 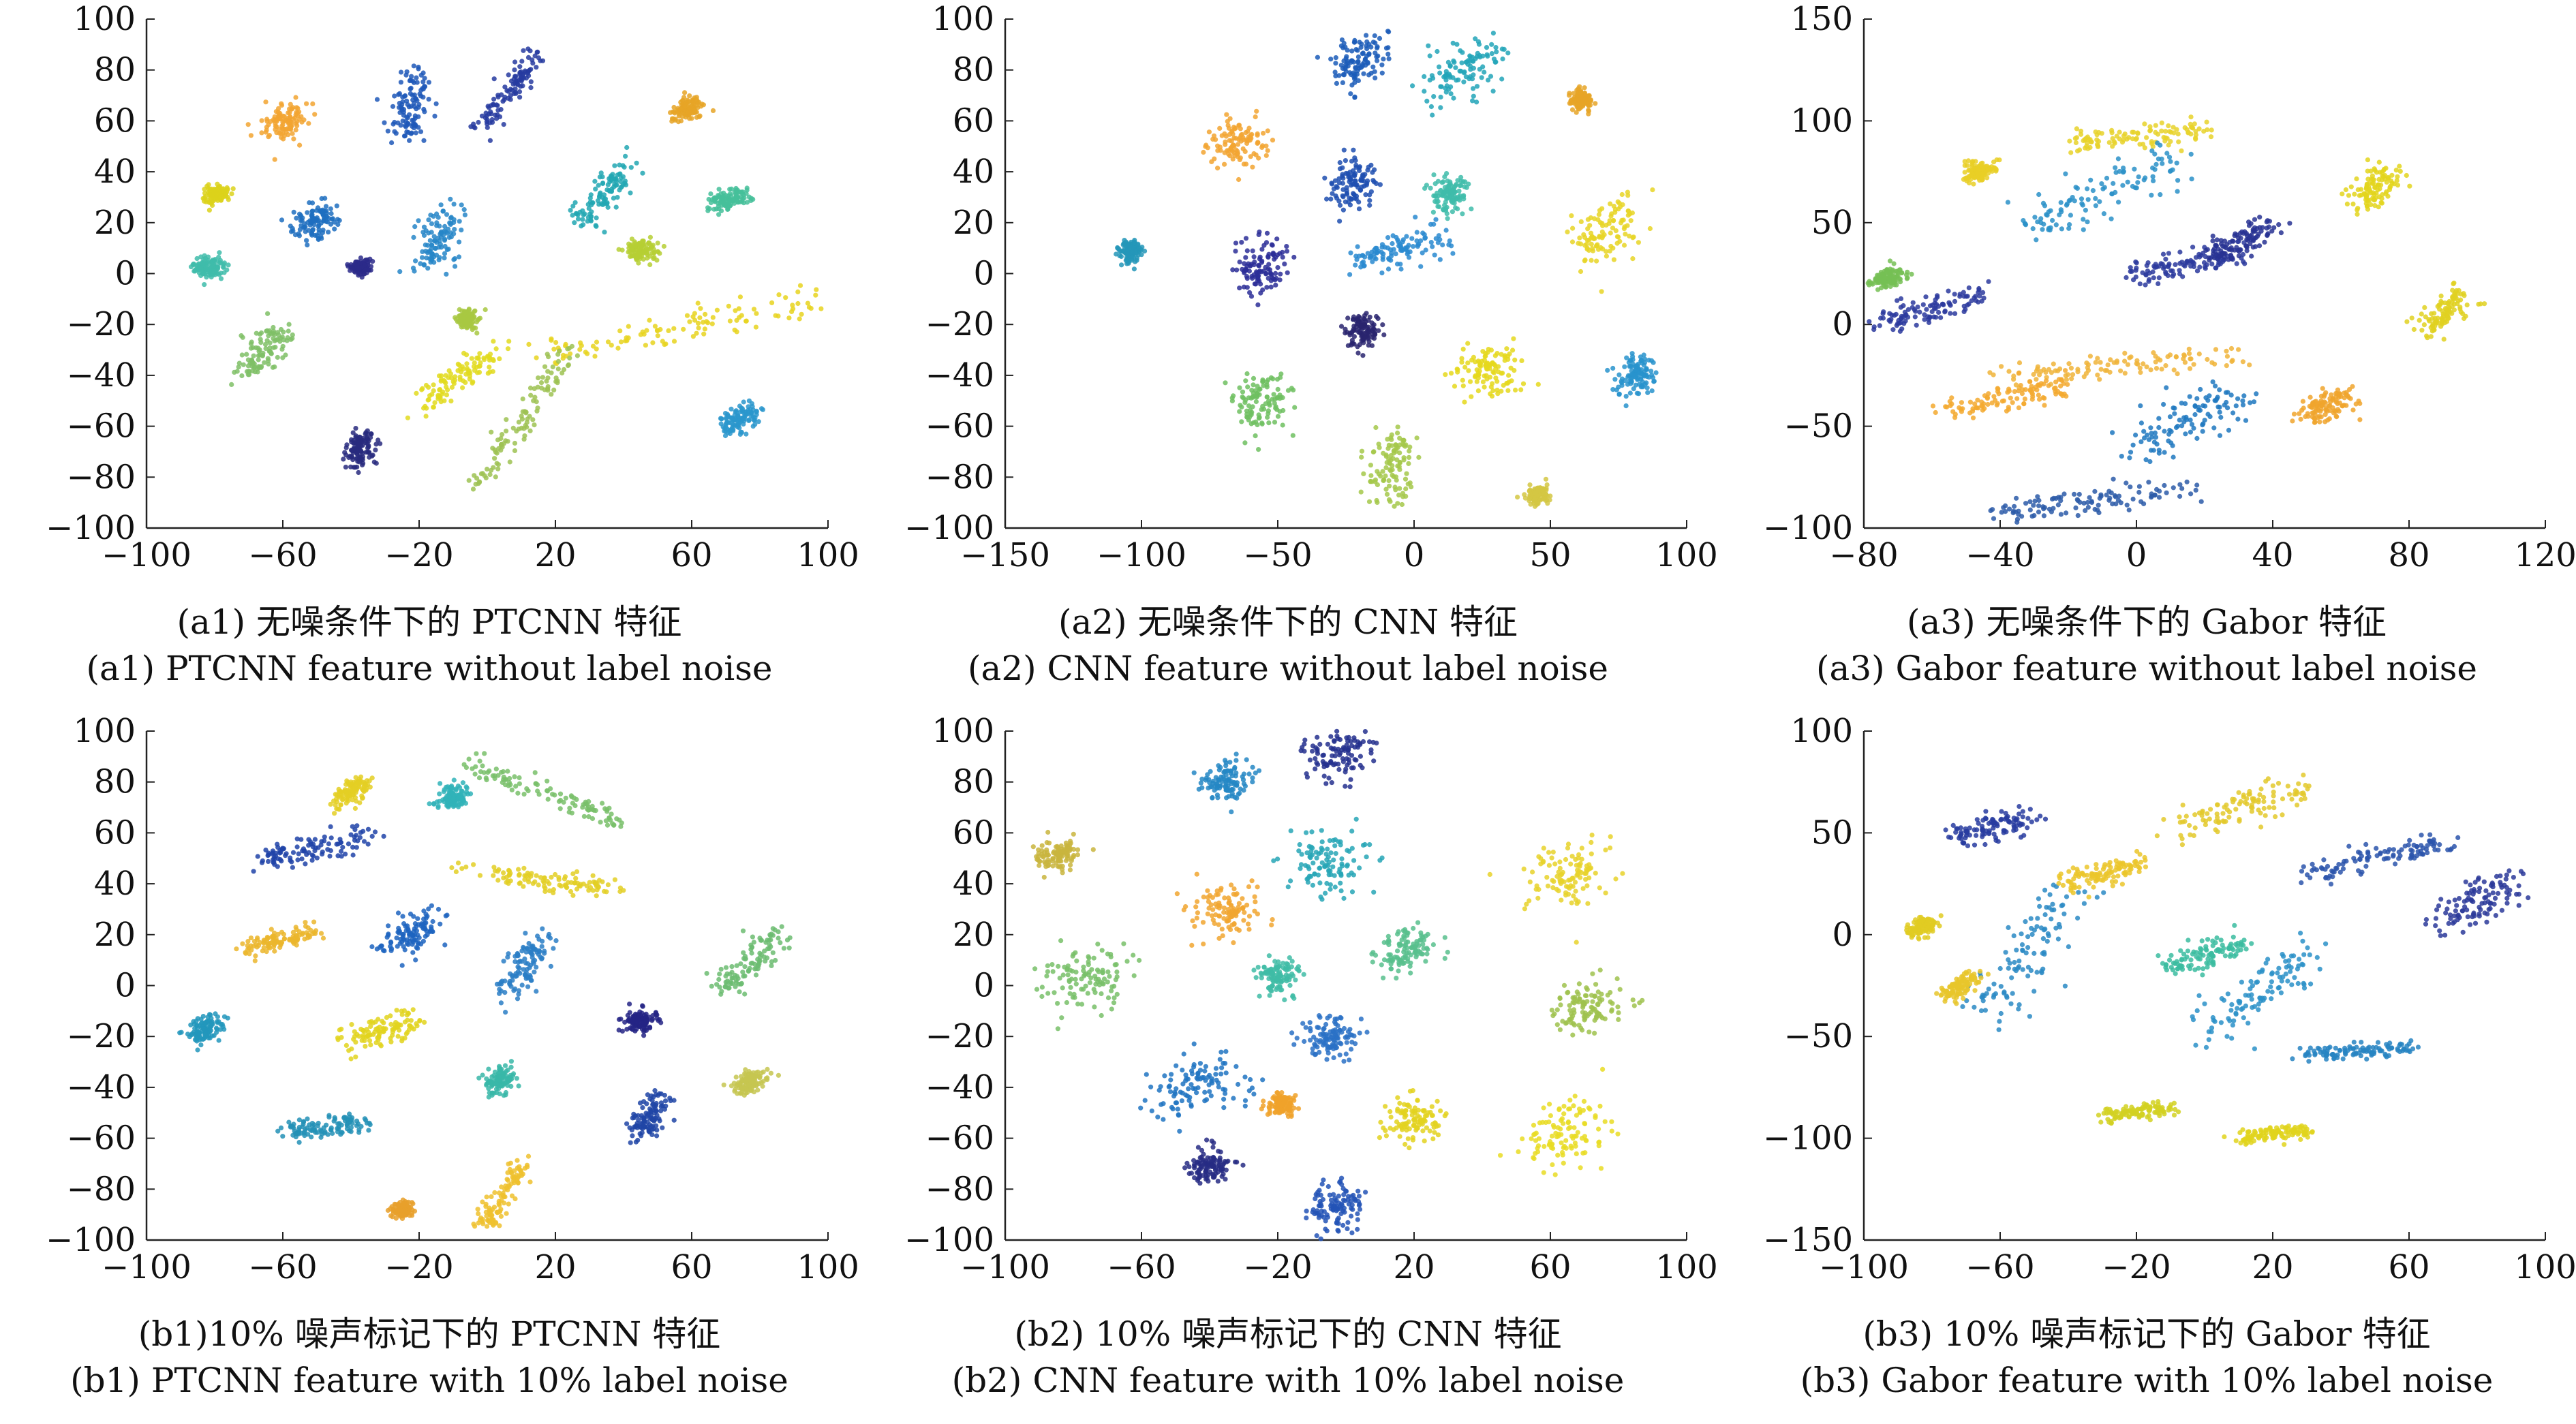 I want to click on y-tick: 40, so click(x=983, y=172).